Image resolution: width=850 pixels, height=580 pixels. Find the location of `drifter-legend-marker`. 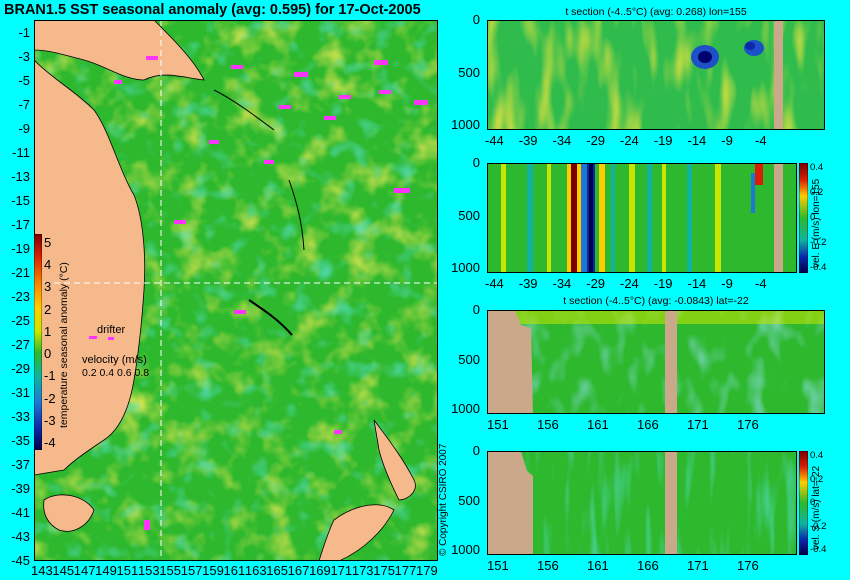

drifter-legend-marker is located at coordinates (111, 338).